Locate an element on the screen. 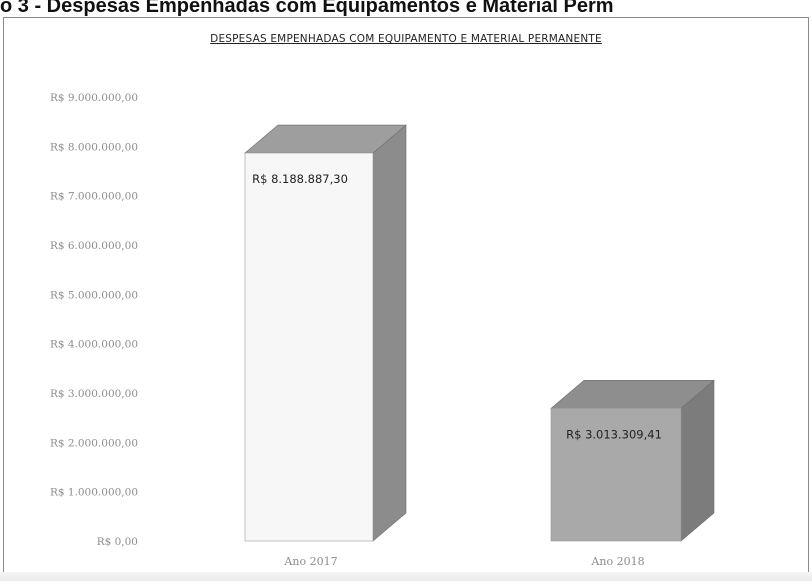 This screenshot has height=581, width=812. x-tick-label: Ano 2018 is located at coordinates (617, 561).